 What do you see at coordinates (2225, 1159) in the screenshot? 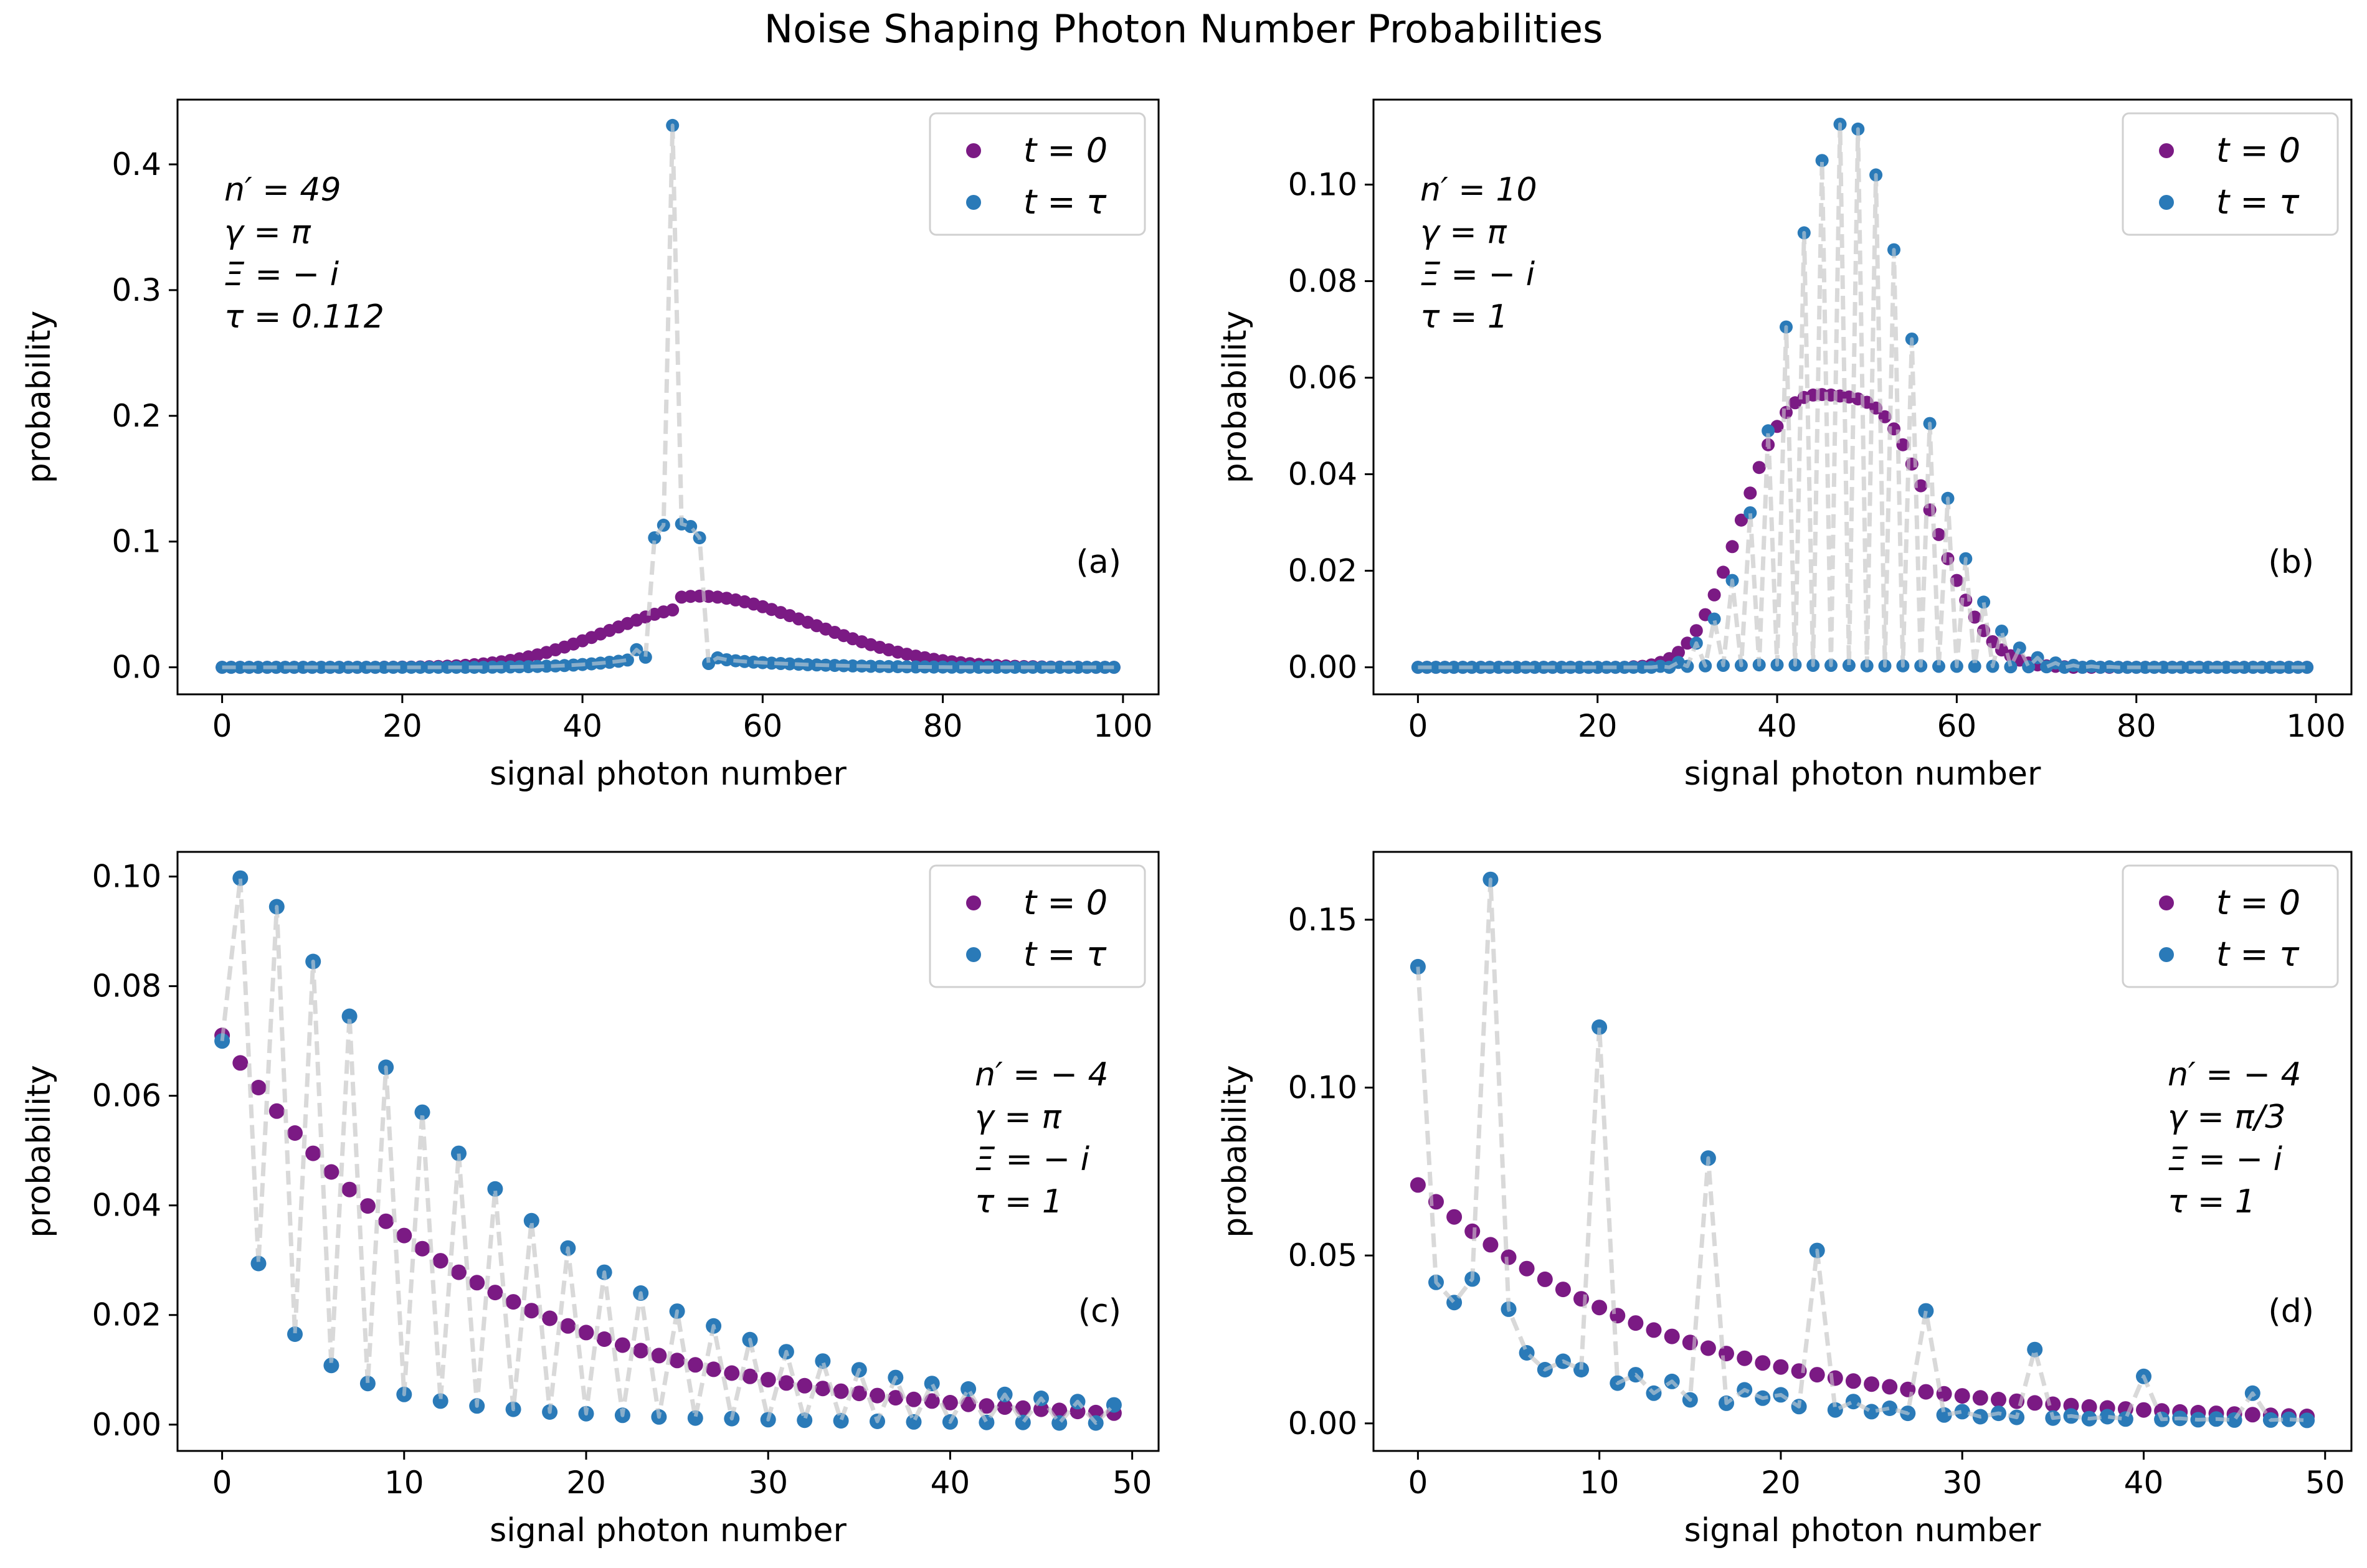
I see `param-text: Ξ = − i` at bounding box center [2225, 1159].